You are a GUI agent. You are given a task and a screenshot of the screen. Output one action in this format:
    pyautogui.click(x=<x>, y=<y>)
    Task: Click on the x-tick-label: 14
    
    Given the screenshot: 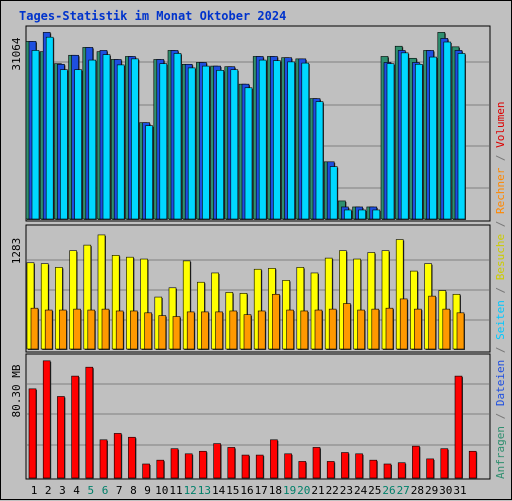 What is the action you would take?
    pyautogui.click(x=219, y=490)
    